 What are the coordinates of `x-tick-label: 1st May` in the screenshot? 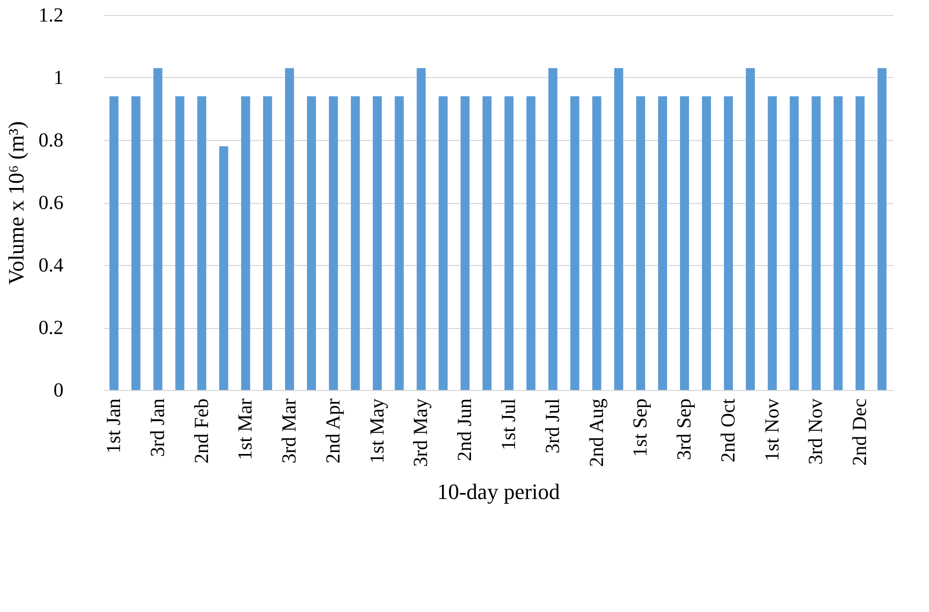 It's located at (377, 431).